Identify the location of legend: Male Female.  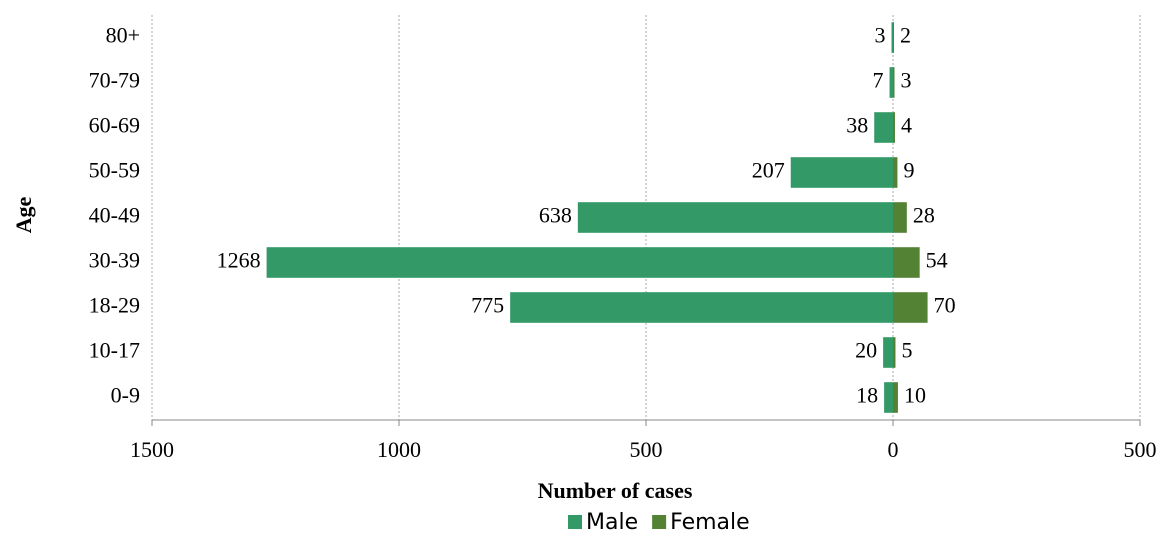
(659, 522).